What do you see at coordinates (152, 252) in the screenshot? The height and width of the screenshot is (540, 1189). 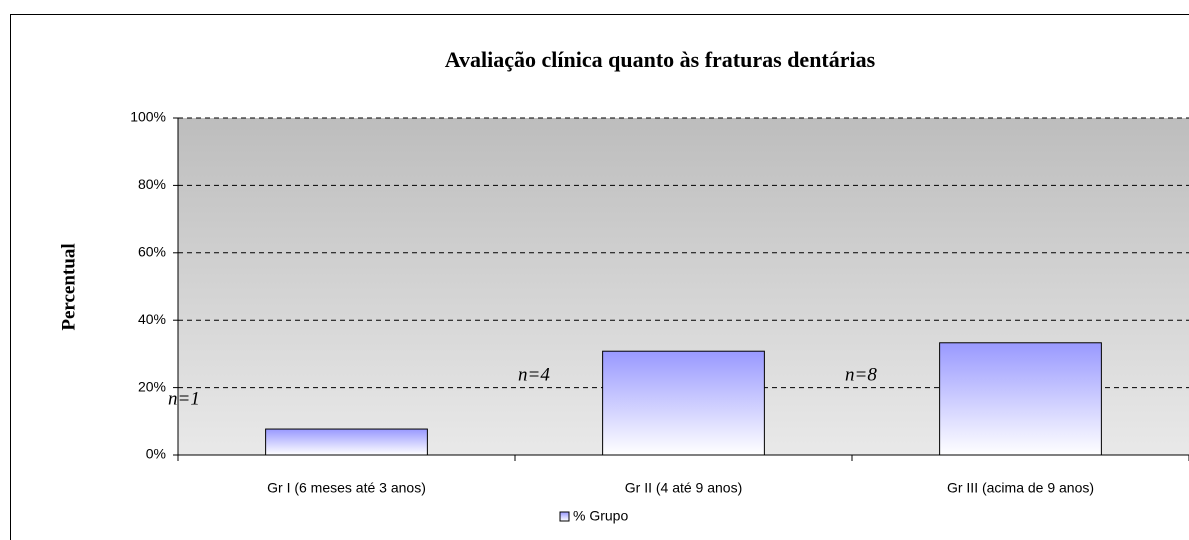 I see `y-tick-label: 60%` at bounding box center [152, 252].